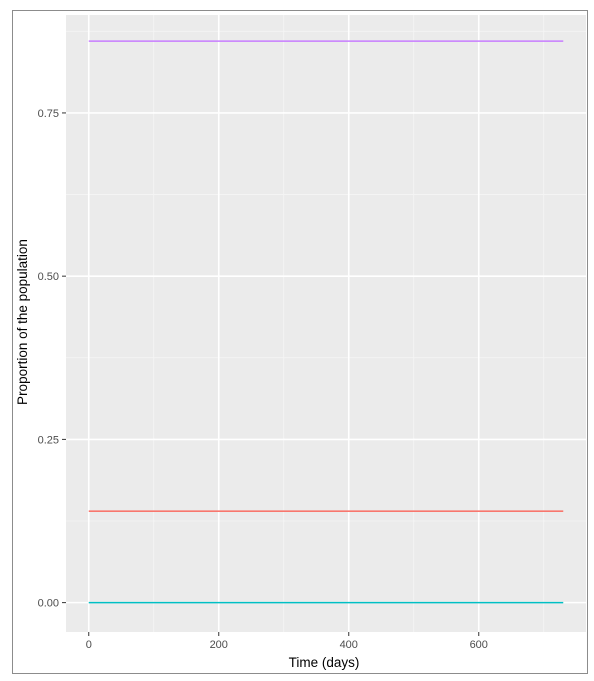  What do you see at coordinates (324, 662) in the screenshot?
I see `x-axis-title: Time (days)` at bounding box center [324, 662].